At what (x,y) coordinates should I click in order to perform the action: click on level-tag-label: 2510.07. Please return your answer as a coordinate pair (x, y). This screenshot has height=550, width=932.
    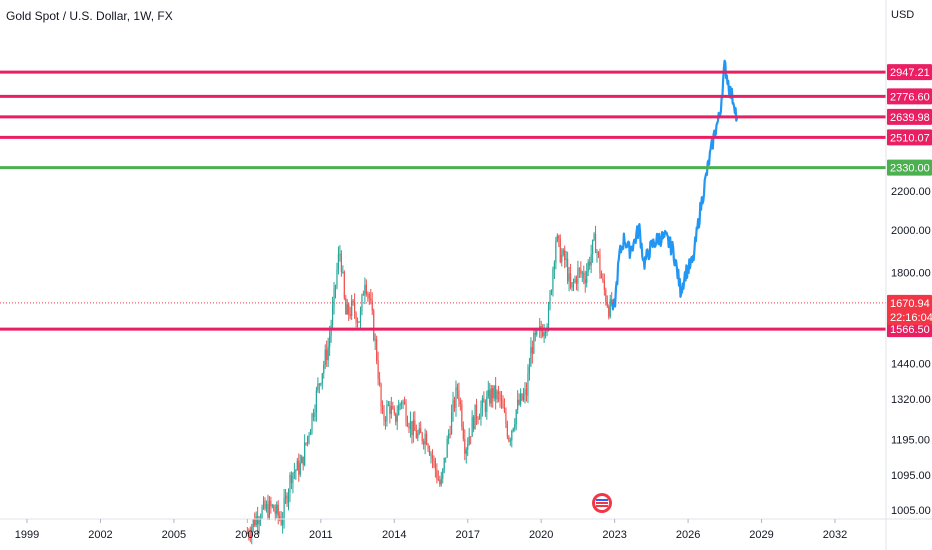
    Looking at the image, I should click on (910, 138).